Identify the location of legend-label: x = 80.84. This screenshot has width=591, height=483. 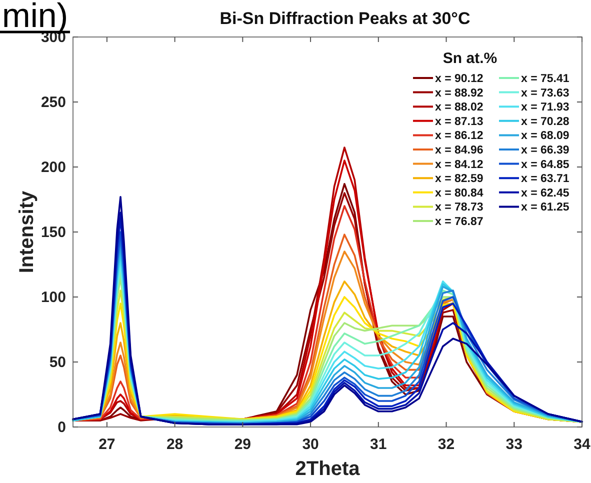
(459, 193).